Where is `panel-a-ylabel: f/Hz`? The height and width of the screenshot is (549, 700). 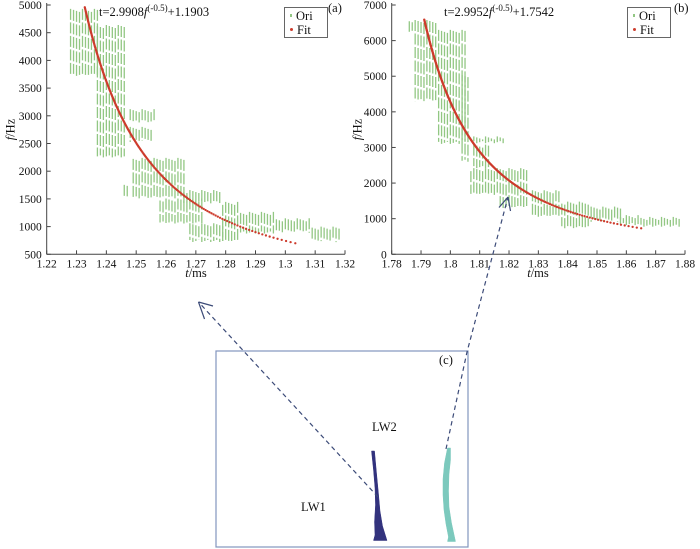
panel-a-ylabel: f/Hz is located at coordinates (10, 129).